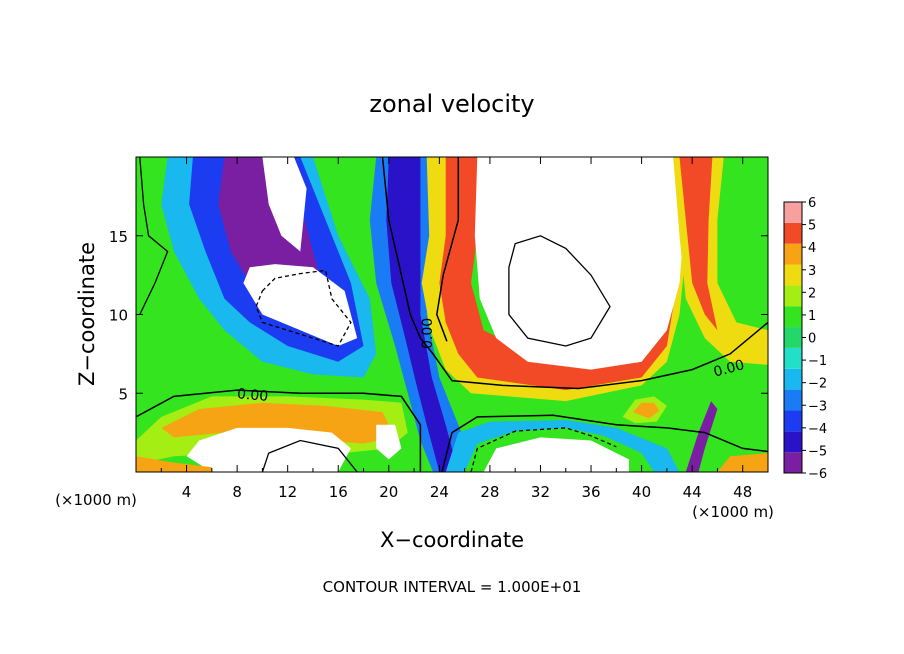  I want to click on colorbar-label: 4, so click(812, 248).